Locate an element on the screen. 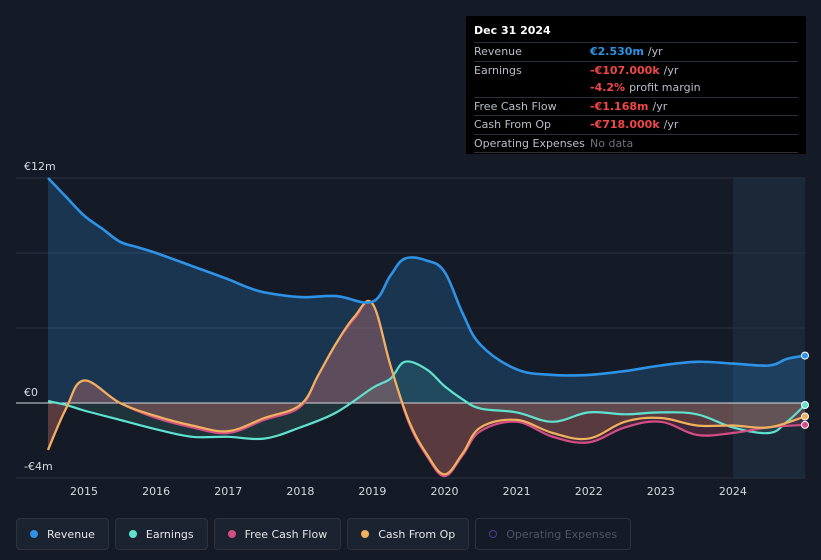 The width and height of the screenshot is (821, 560). tooltip-value: -€718.000k is located at coordinates (625, 125).